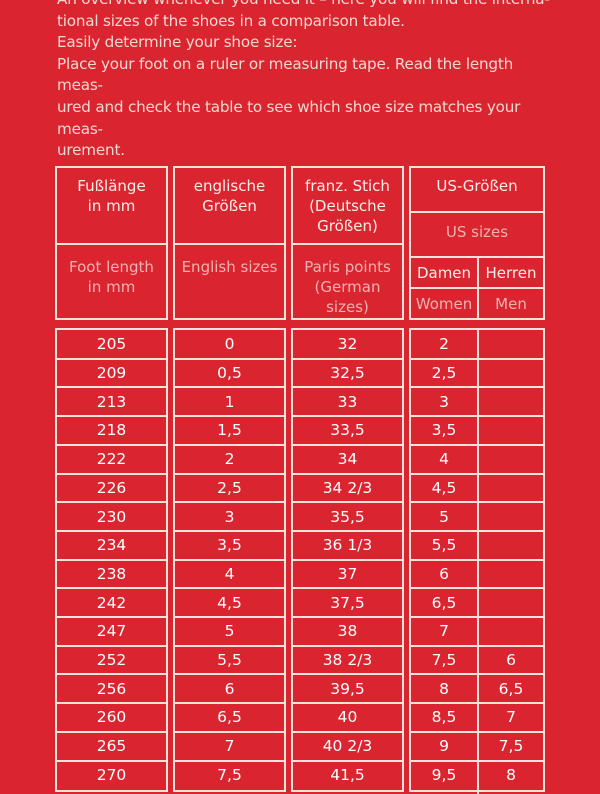 The width and height of the screenshot is (600, 794). Describe the element at coordinates (229, 344) in the screenshot. I see `cell-english-size: 0` at that location.